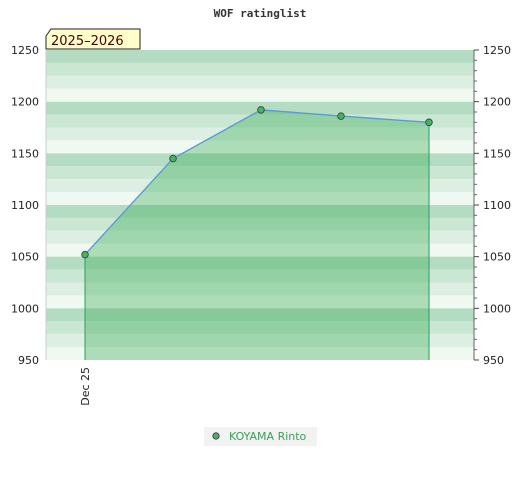 The image size is (520, 480). Describe the element at coordinates (25, 257) in the screenshot. I see `y-tick-label-left: 1050` at that location.